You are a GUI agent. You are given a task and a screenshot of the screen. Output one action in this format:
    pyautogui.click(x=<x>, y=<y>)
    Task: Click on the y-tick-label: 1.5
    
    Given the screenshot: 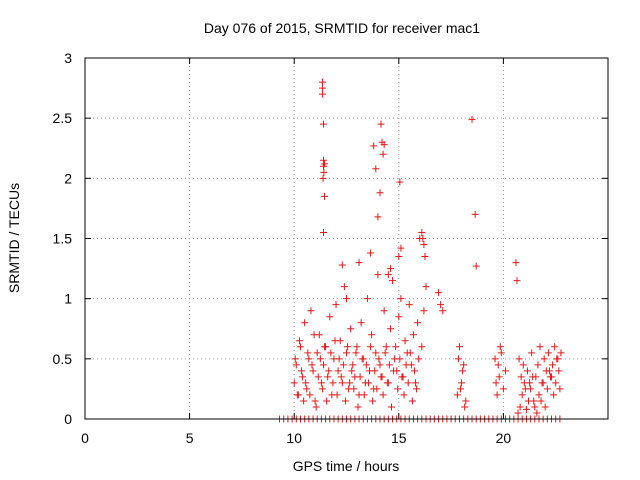 What is the action you would take?
    pyautogui.click(x=63, y=239)
    